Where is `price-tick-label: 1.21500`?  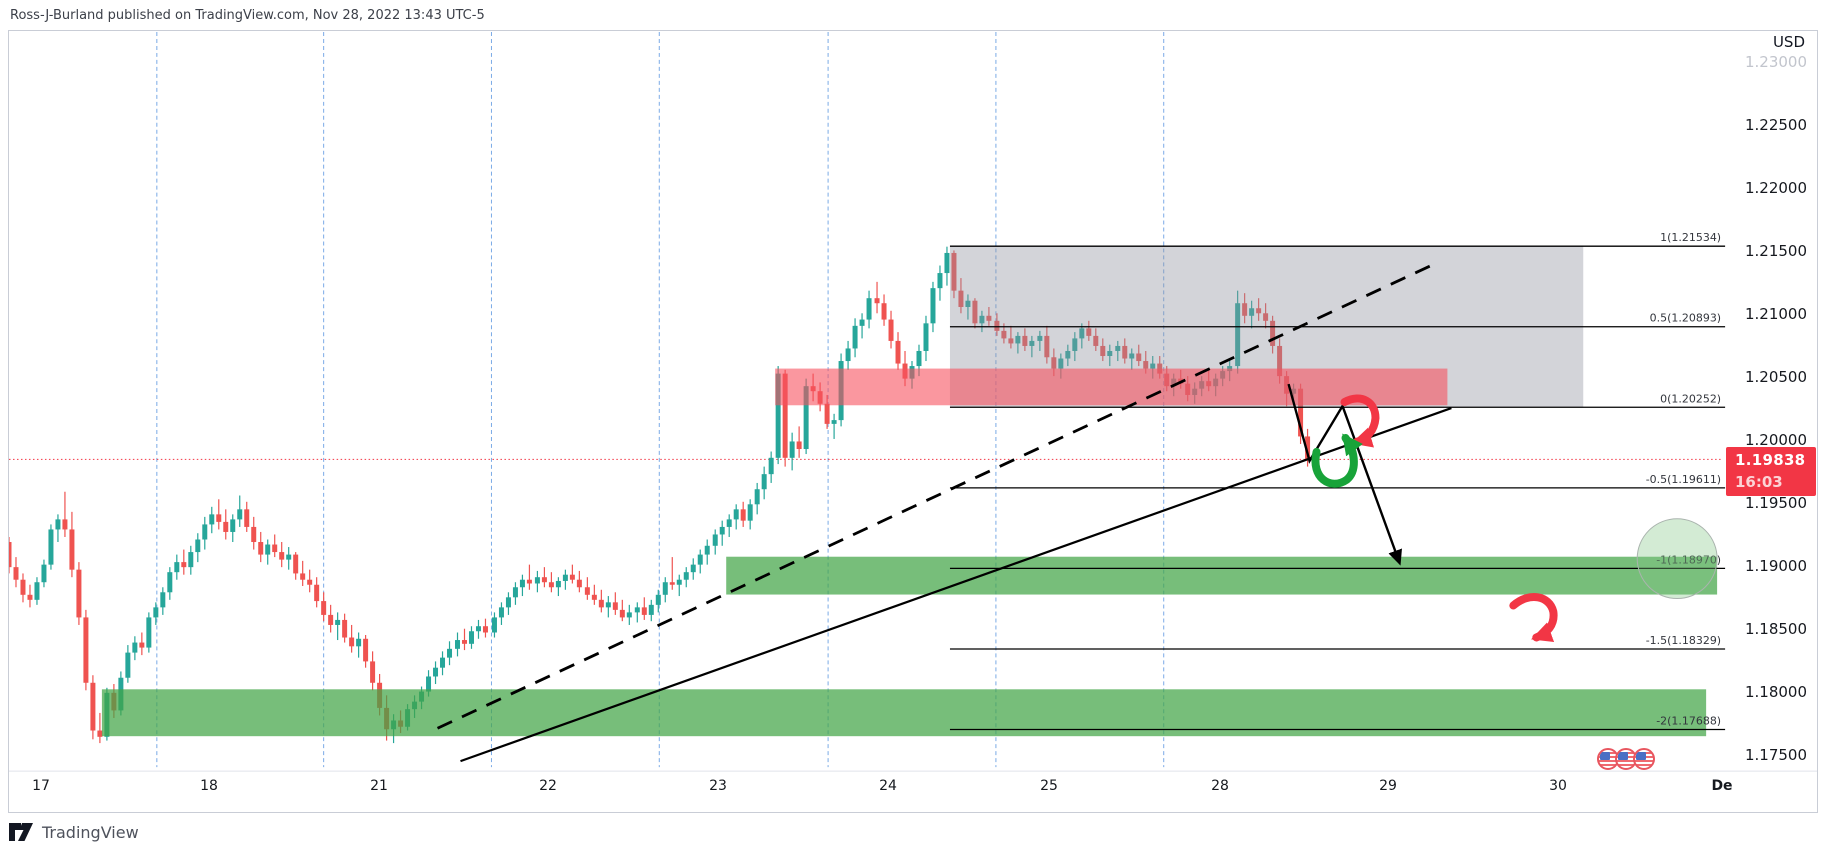
price-tick-label: 1.21500 is located at coordinates (1775, 251).